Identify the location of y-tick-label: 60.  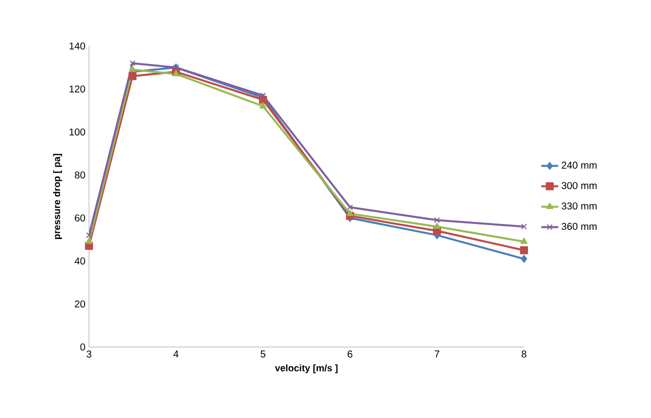
(80, 218).